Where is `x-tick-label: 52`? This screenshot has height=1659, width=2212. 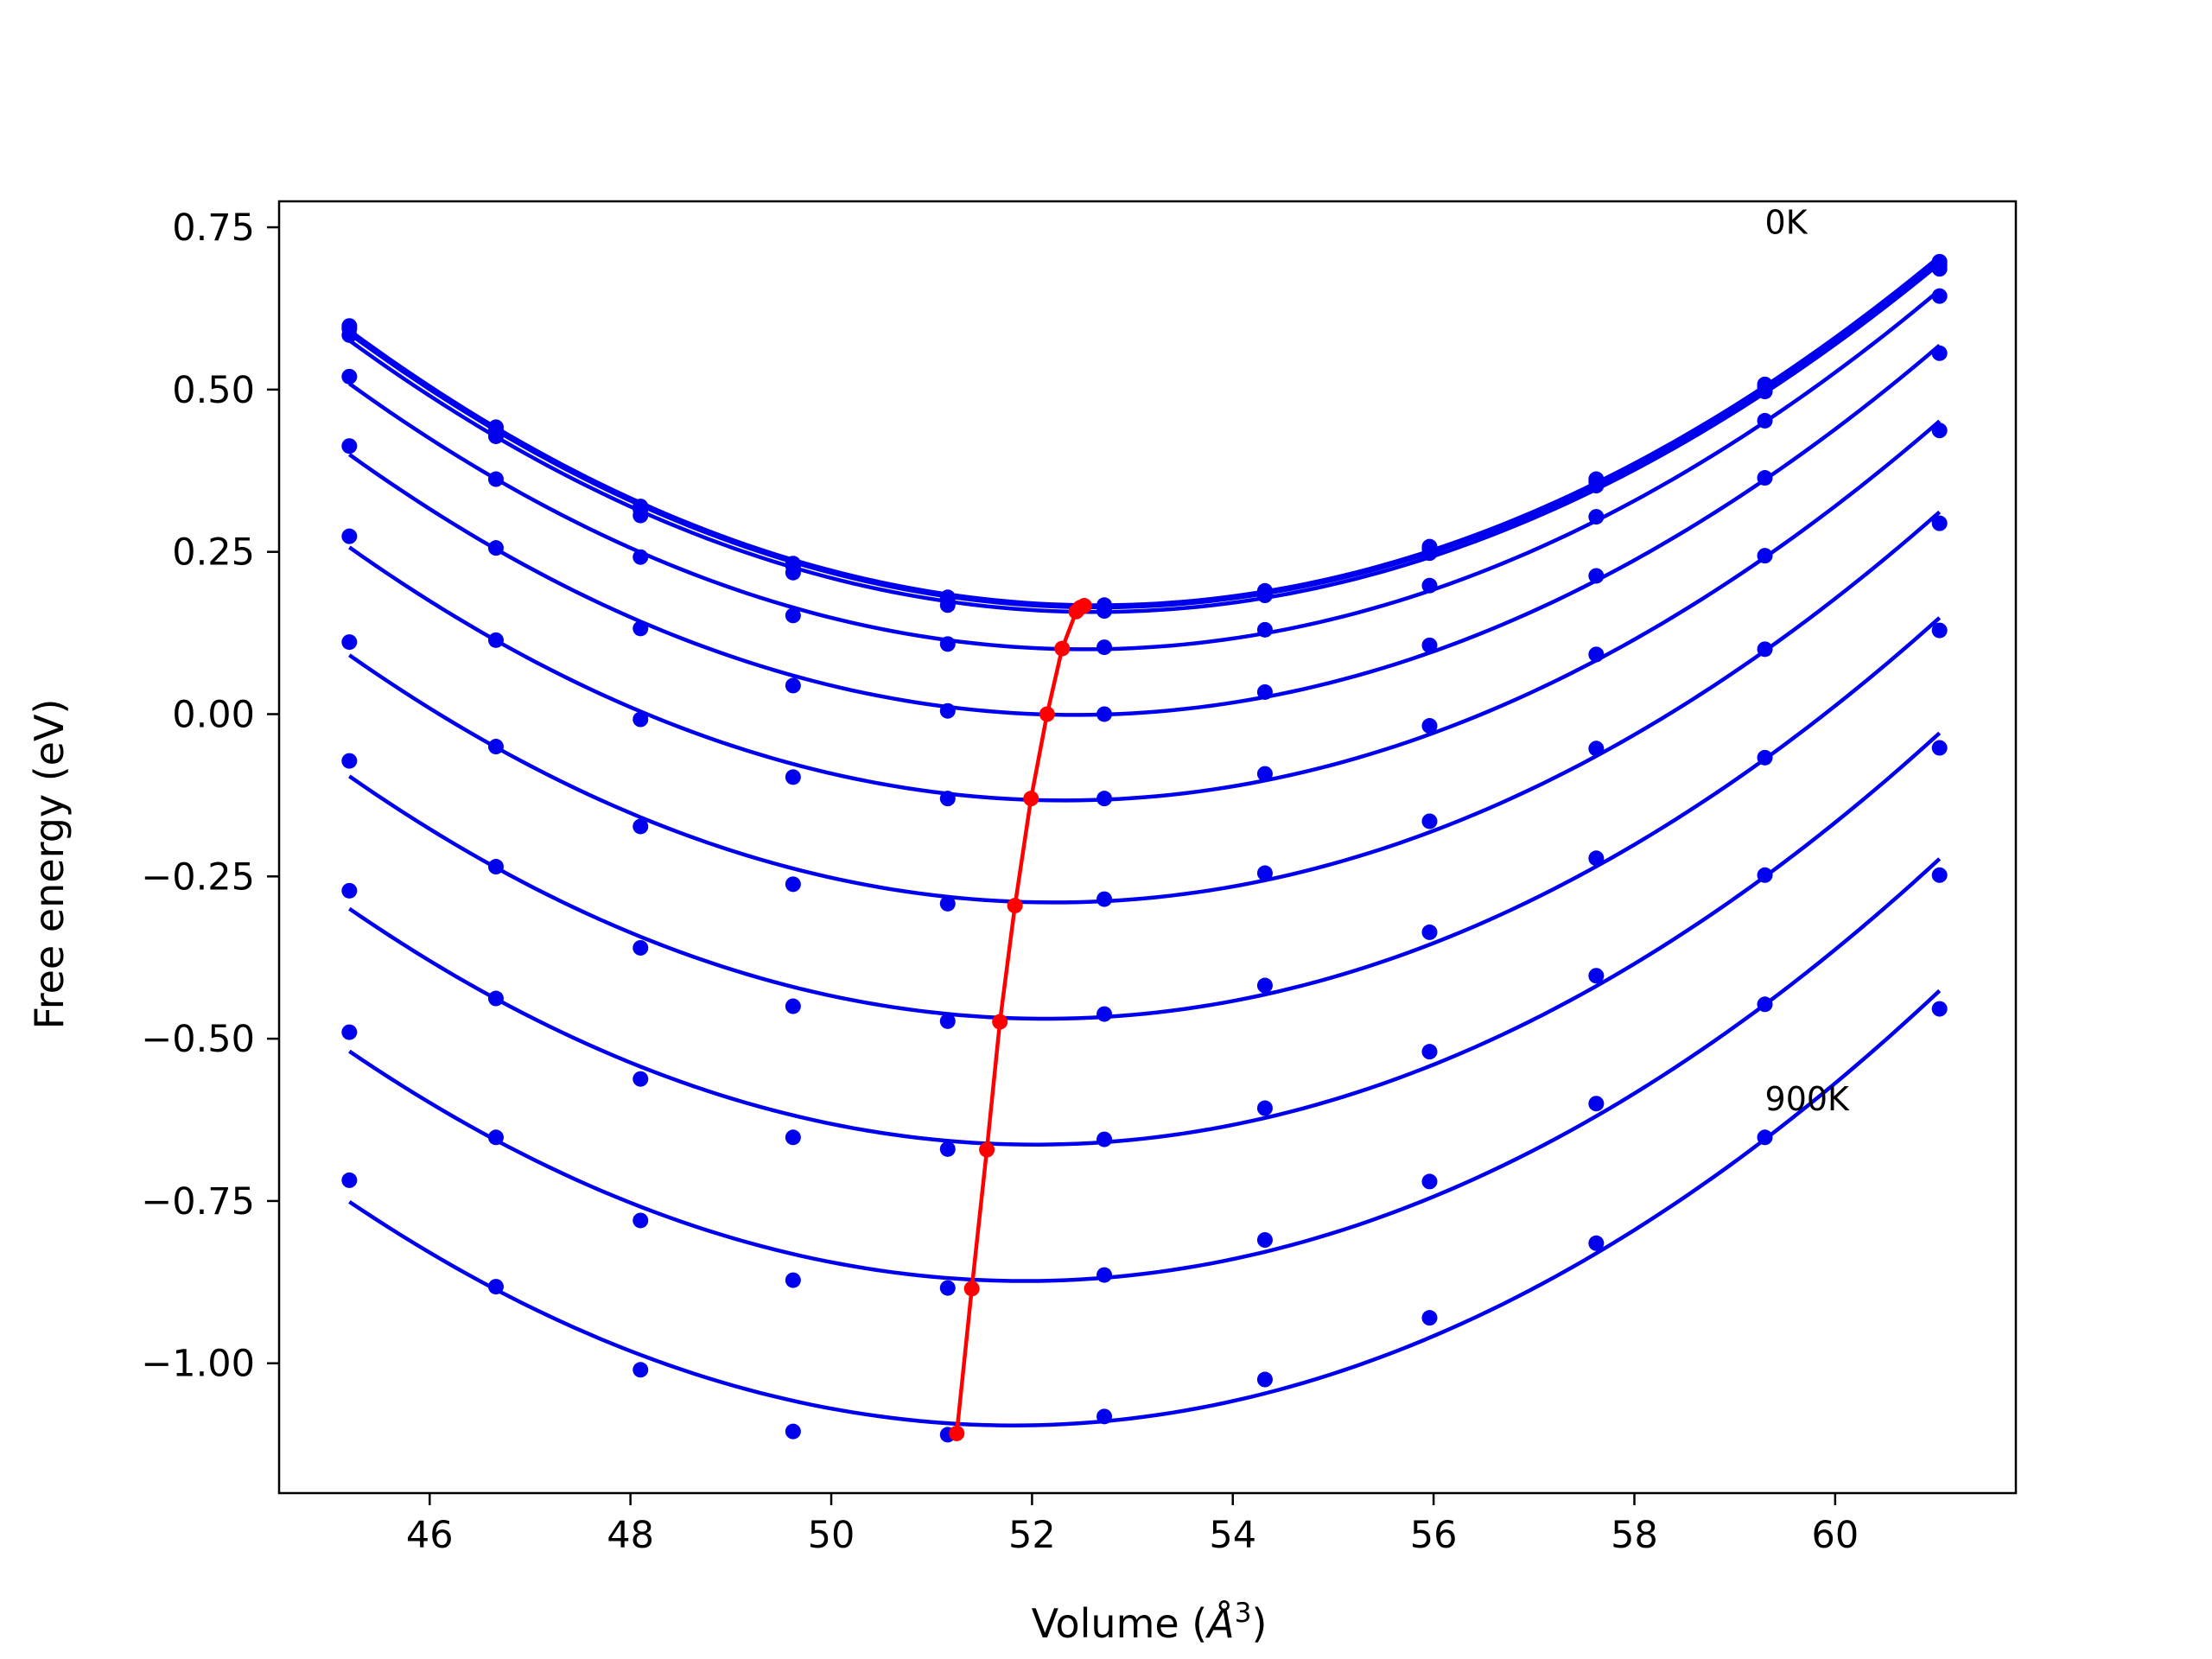
x-tick-label: 52 is located at coordinates (1032, 1535).